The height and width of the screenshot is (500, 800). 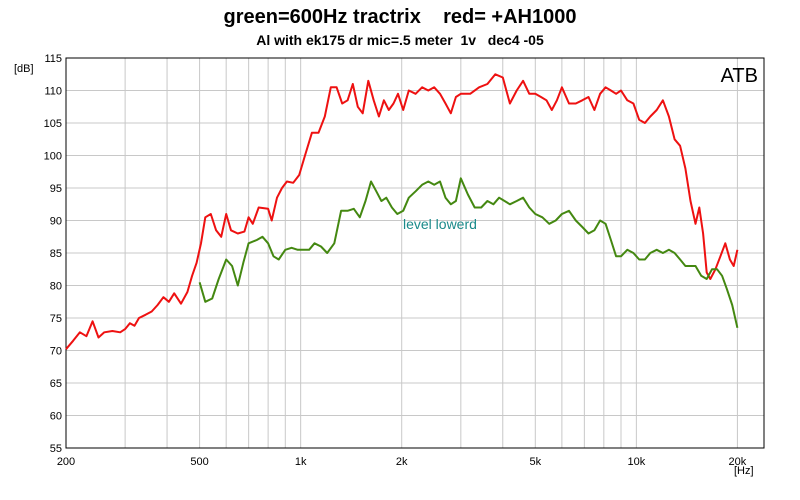 I want to click on y-tick-label: 115, so click(x=53, y=59).